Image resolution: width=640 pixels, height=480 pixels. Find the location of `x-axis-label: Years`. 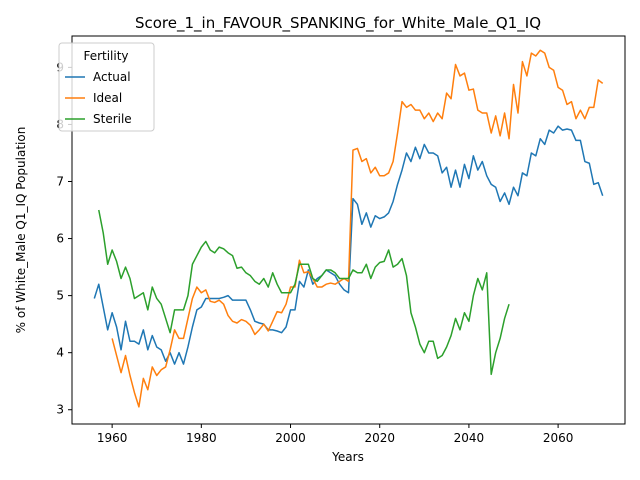

x-axis-label: Years is located at coordinates (347, 457).